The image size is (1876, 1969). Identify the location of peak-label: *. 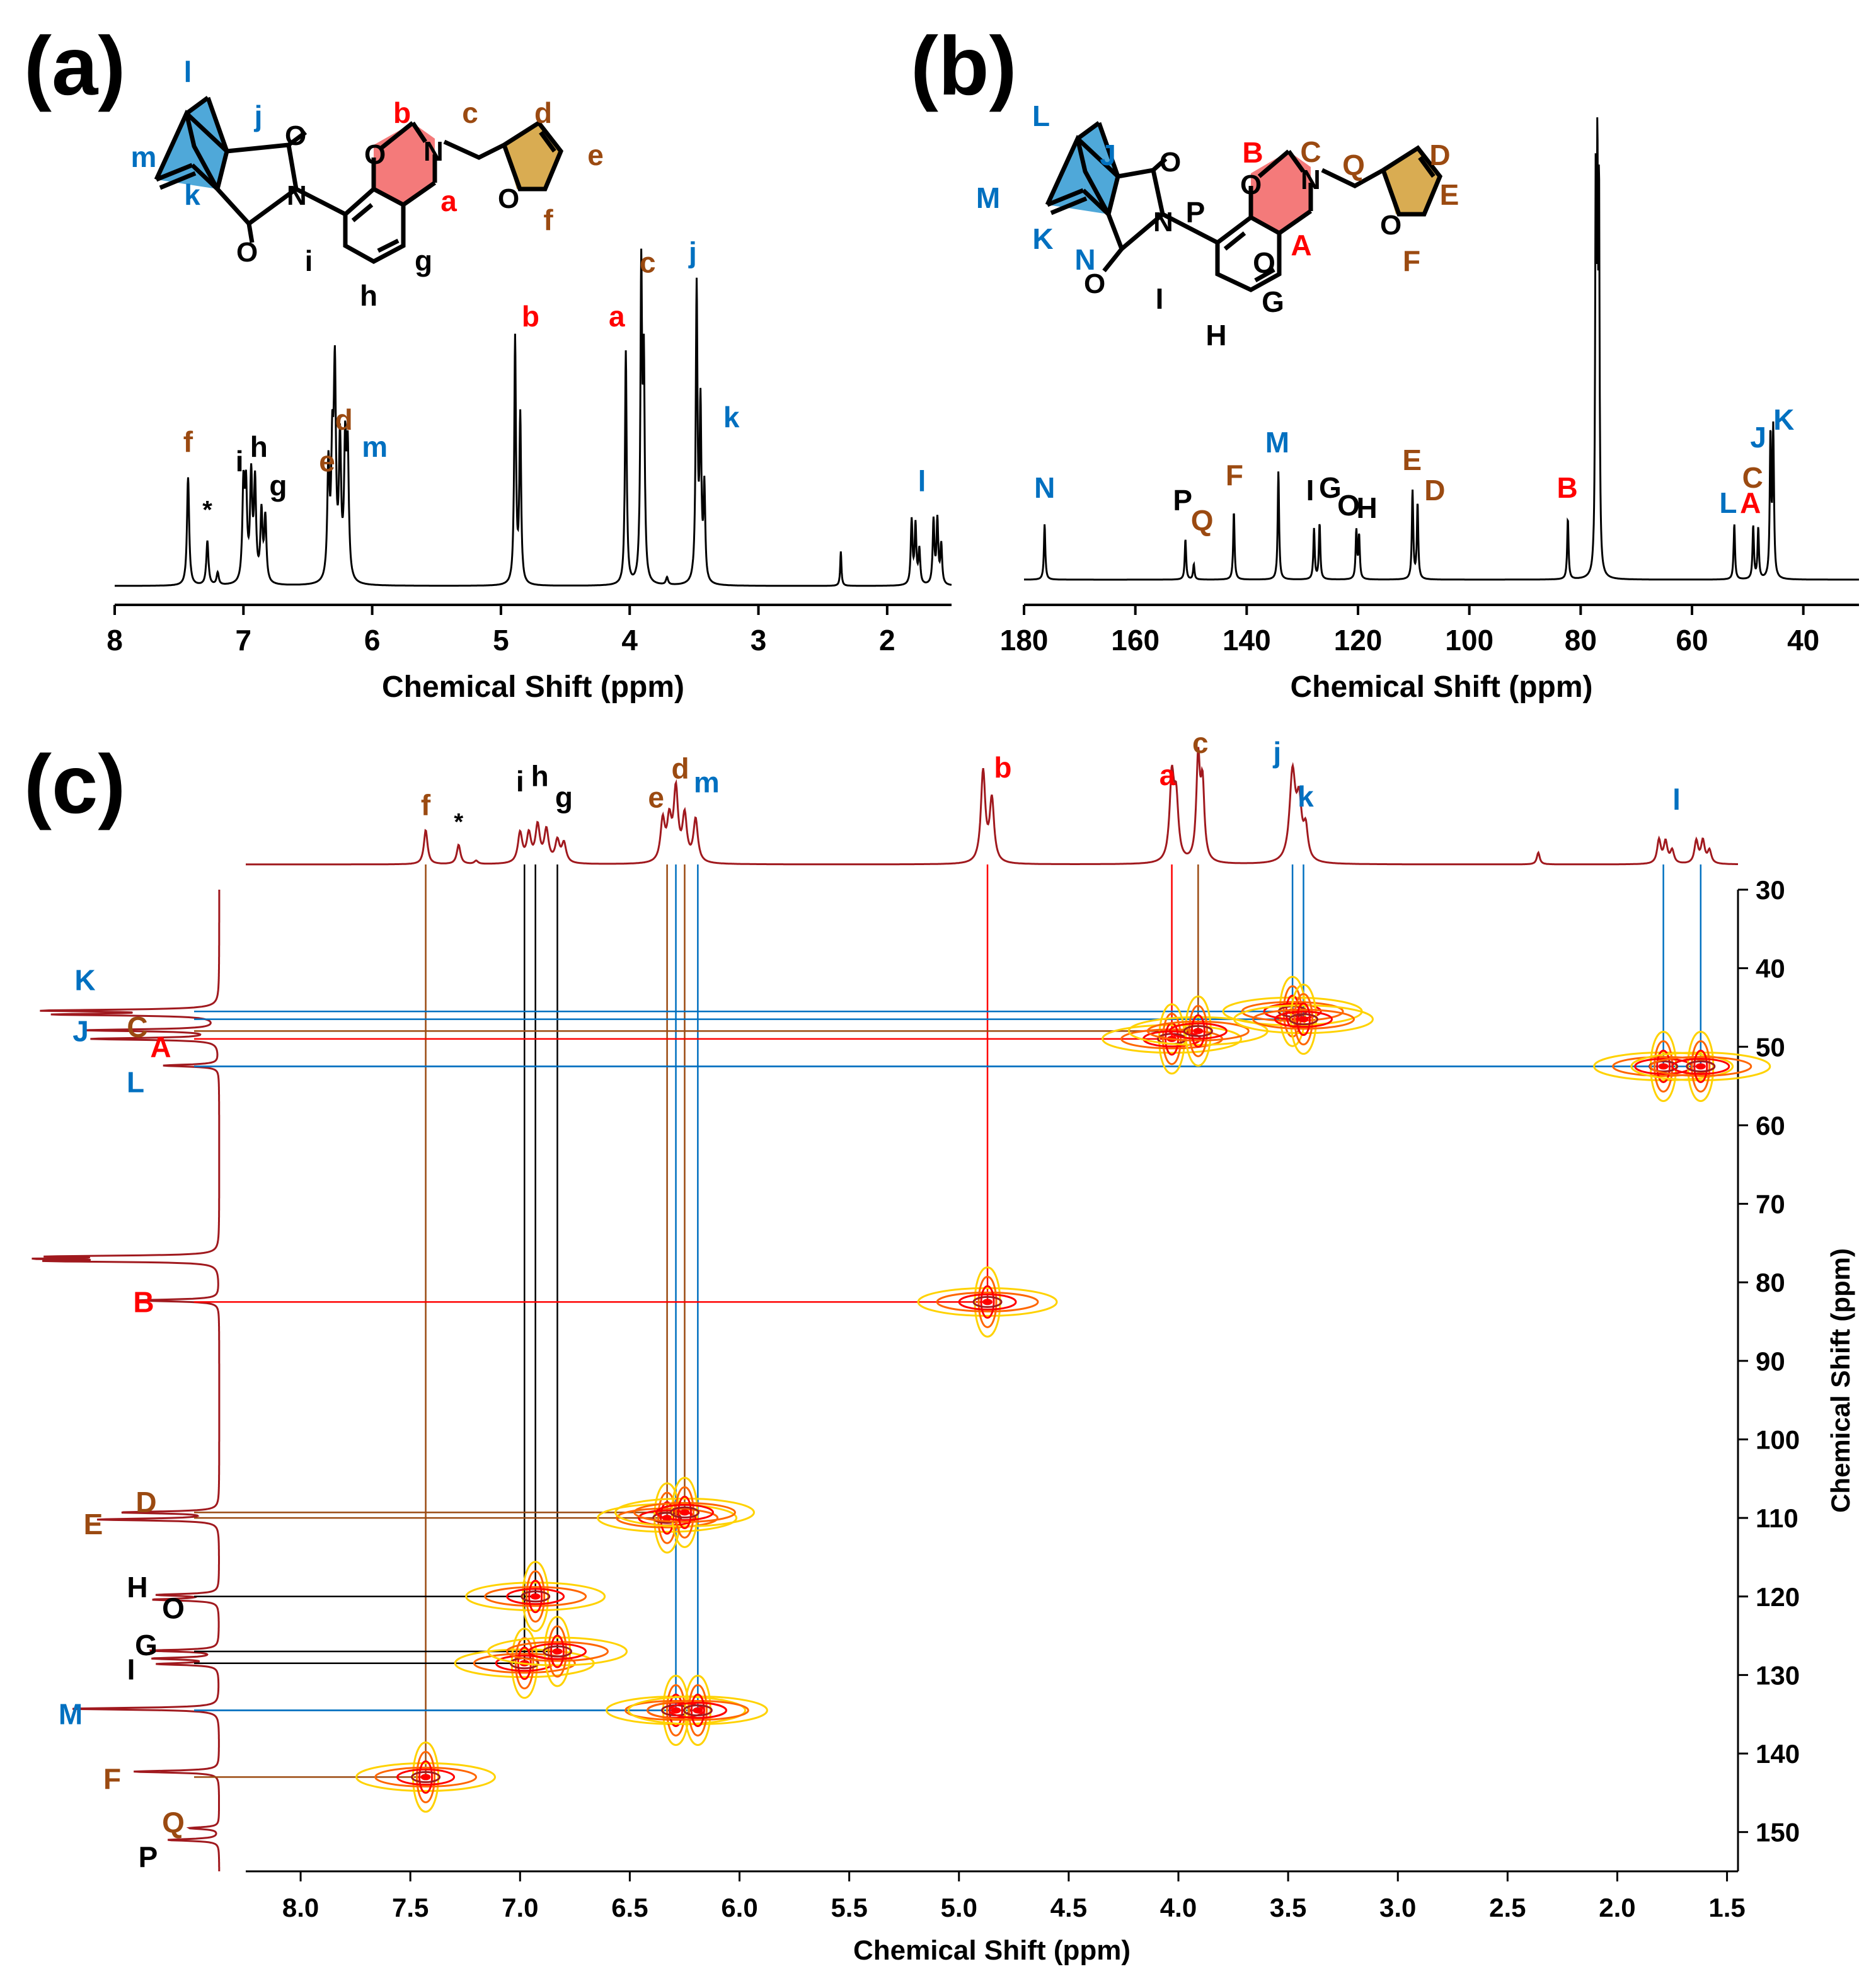
(207, 510).